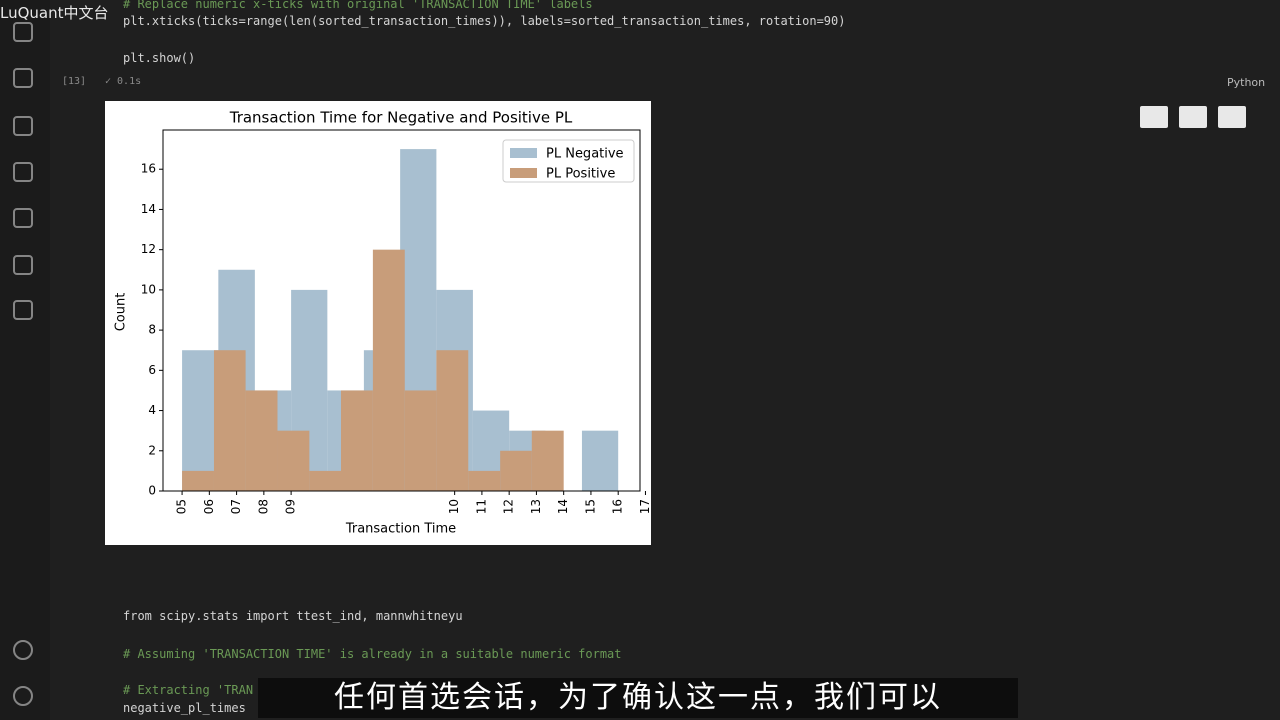 The image size is (1280, 720). Describe the element at coordinates (590, 506) in the screenshot. I see `x-tick-label: 15` at that location.